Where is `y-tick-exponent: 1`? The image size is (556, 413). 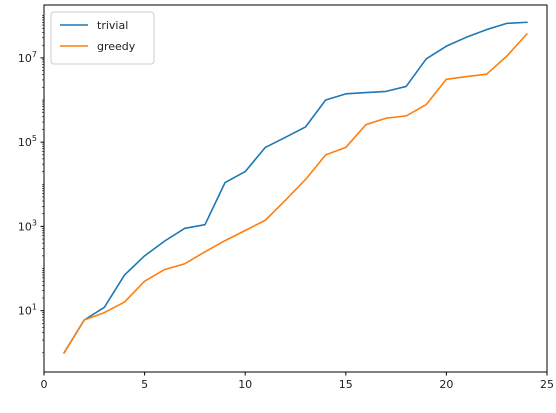 y-tick-exponent: 1 is located at coordinates (34, 307).